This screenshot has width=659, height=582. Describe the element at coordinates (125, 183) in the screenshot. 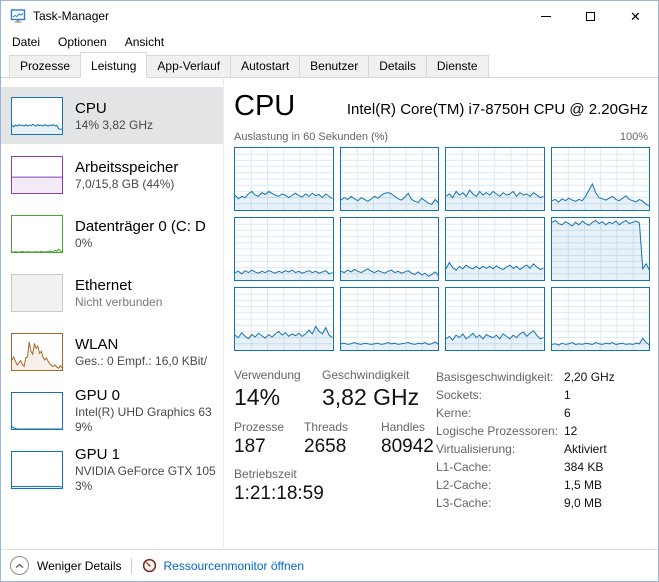

I see `sidebar-memory-stats: 7,0/15,8 GB (44%)` at that location.